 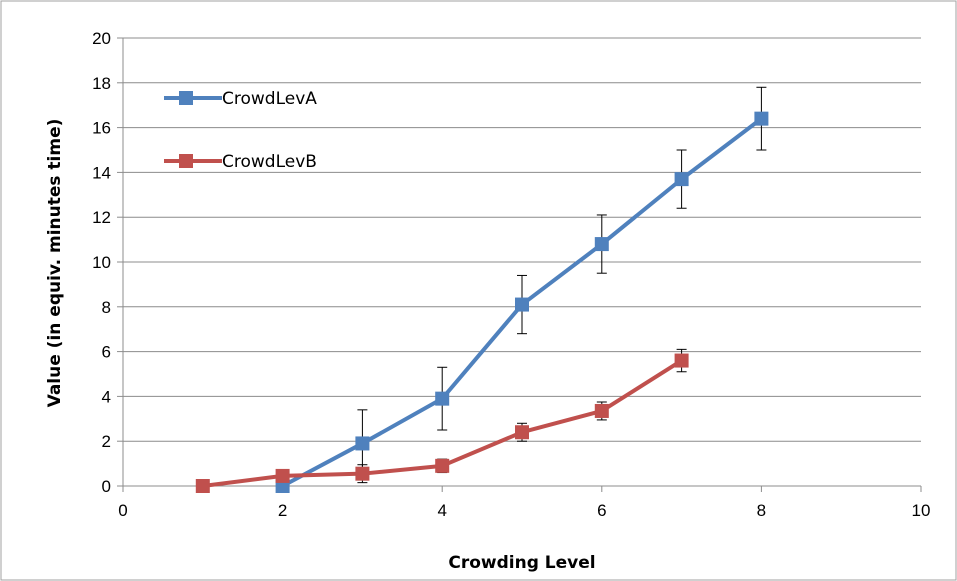 What do you see at coordinates (101, 83) in the screenshot?
I see `y-tick-label: 18` at bounding box center [101, 83].